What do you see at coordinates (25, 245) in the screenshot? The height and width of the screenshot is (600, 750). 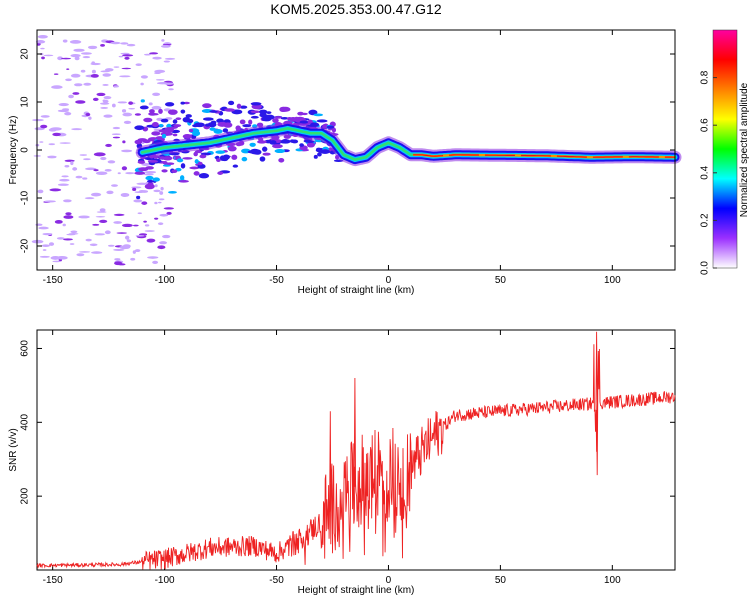 I see `spectrogram-ytick-label: -20` at bounding box center [25, 245].